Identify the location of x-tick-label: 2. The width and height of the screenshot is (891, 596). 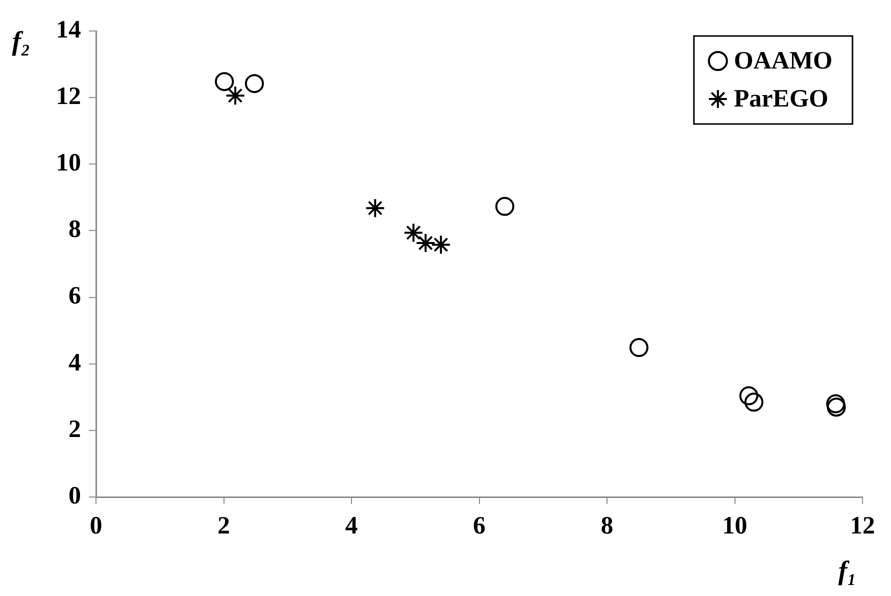
(224, 526).